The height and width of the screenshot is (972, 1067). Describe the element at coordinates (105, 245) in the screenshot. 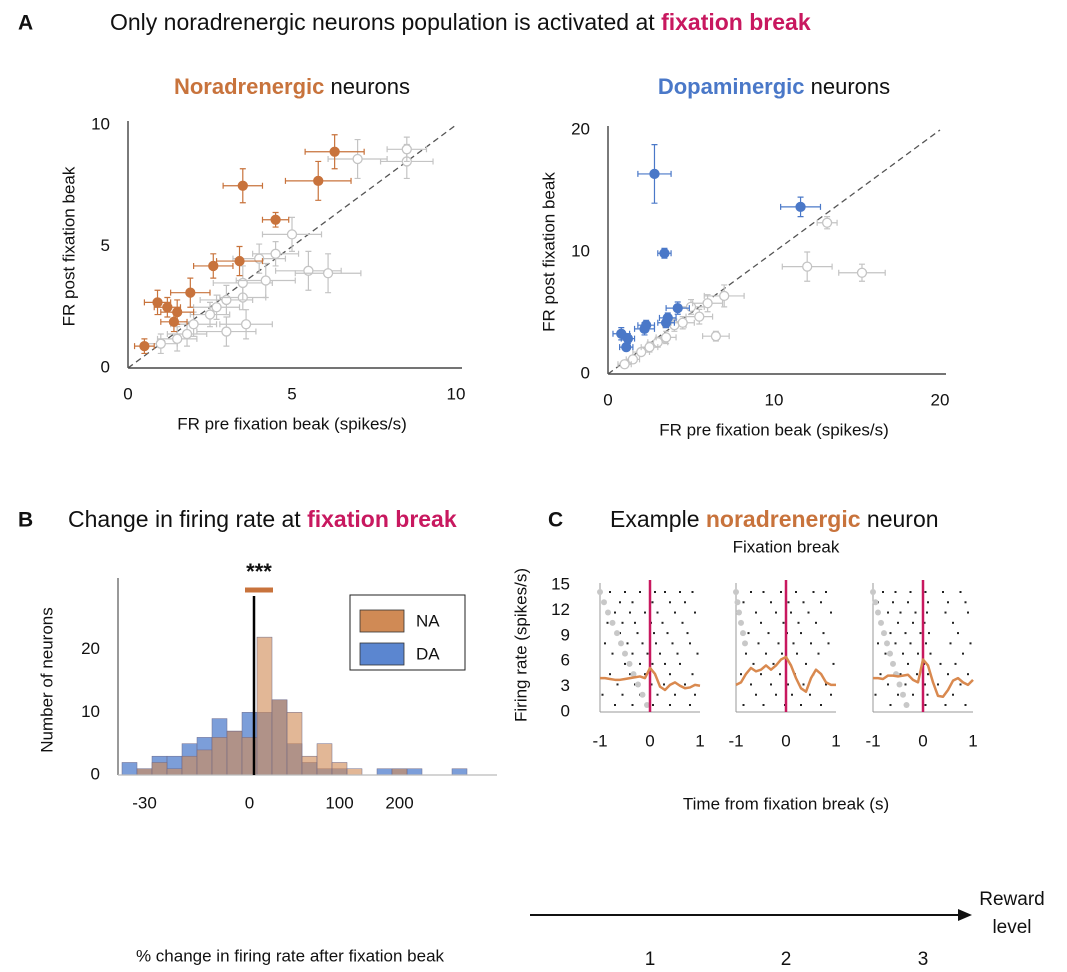

I see `y-tick-label: 5` at that location.